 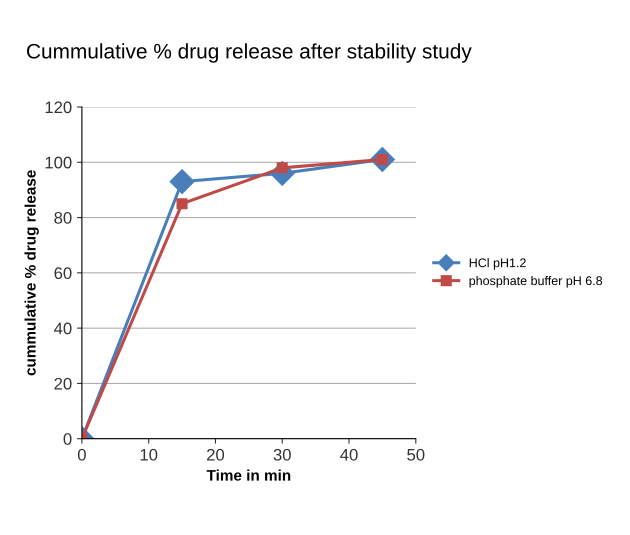 What do you see at coordinates (248, 475) in the screenshot?
I see `x-axis-title: Time in min` at bounding box center [248, 475].